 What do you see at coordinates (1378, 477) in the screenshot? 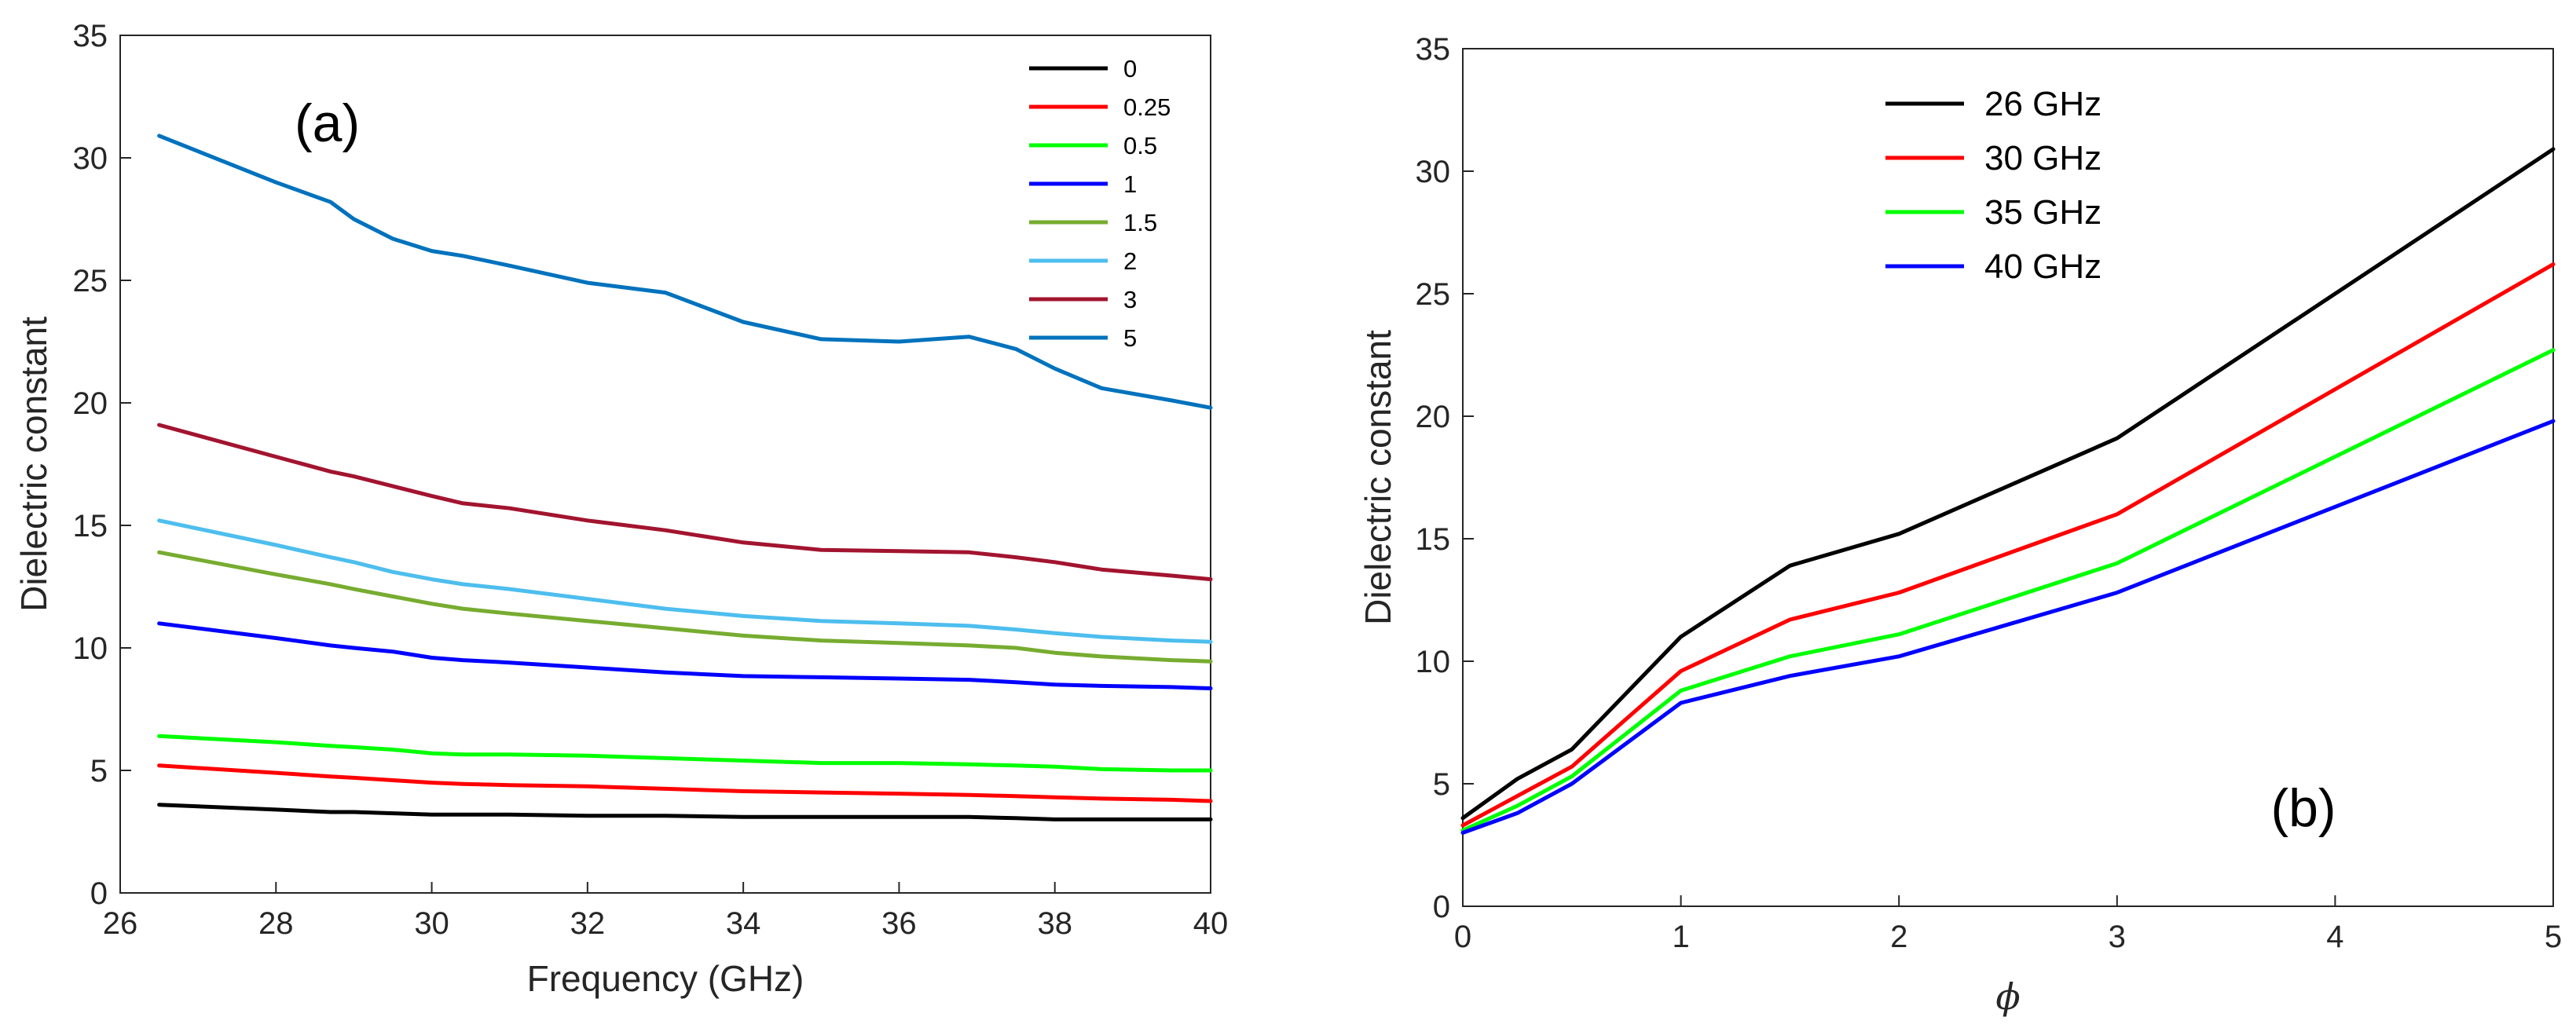
I see `chart-b-y-axis-label: Dielectric constant` at bounding box center [1378, 477].